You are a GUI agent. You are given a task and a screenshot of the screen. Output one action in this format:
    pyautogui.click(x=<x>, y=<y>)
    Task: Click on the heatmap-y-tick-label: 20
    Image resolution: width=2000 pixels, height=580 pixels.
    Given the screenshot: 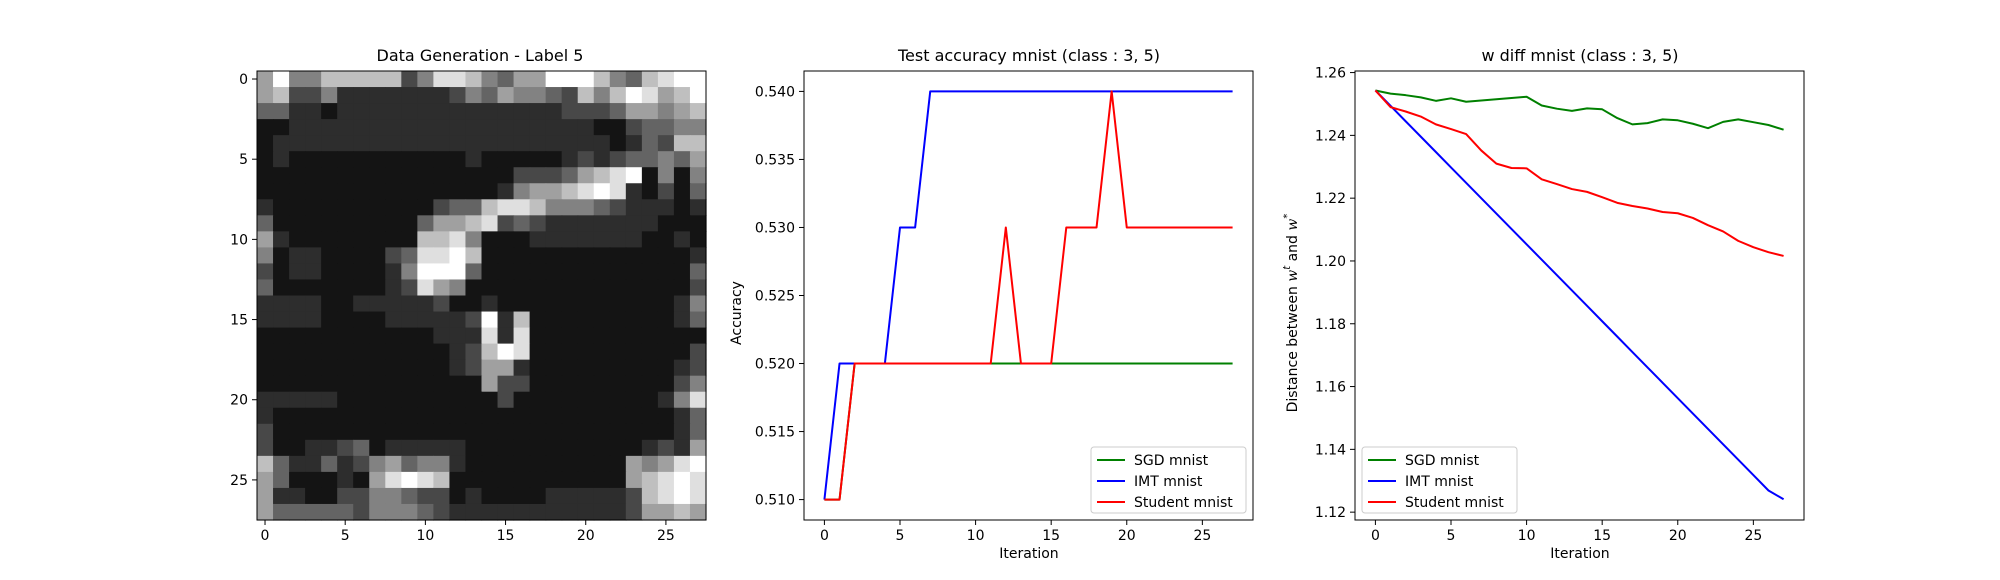 What is the action you would take?
    pyautogui.click(x=239, y=401)
    